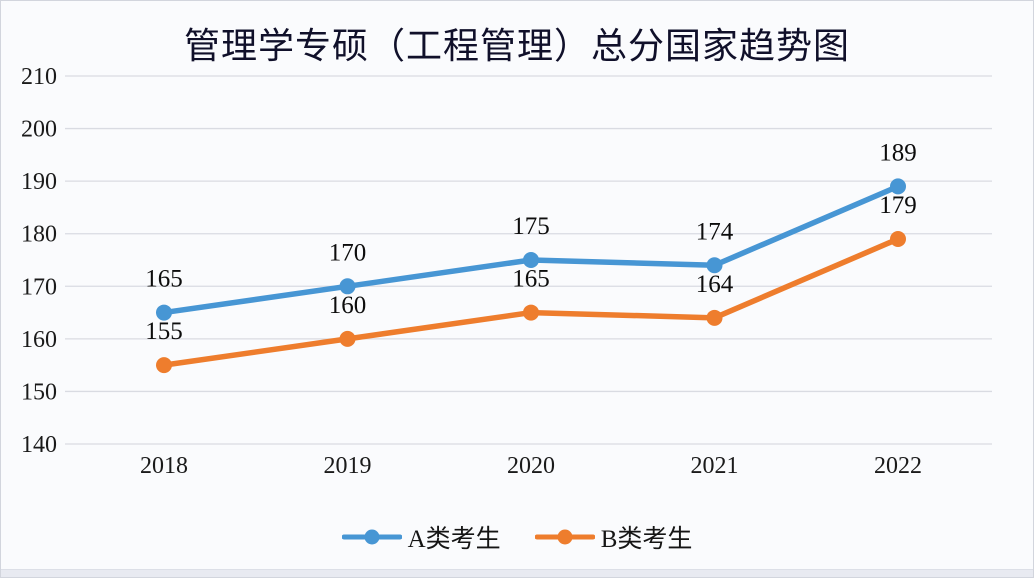 The height and width of the screenshot is (578, 1034). What do you see at coordinates (715, 231) in the screenshot?
I see `data-point-label-0: 174` at bounding box center [715, 231].